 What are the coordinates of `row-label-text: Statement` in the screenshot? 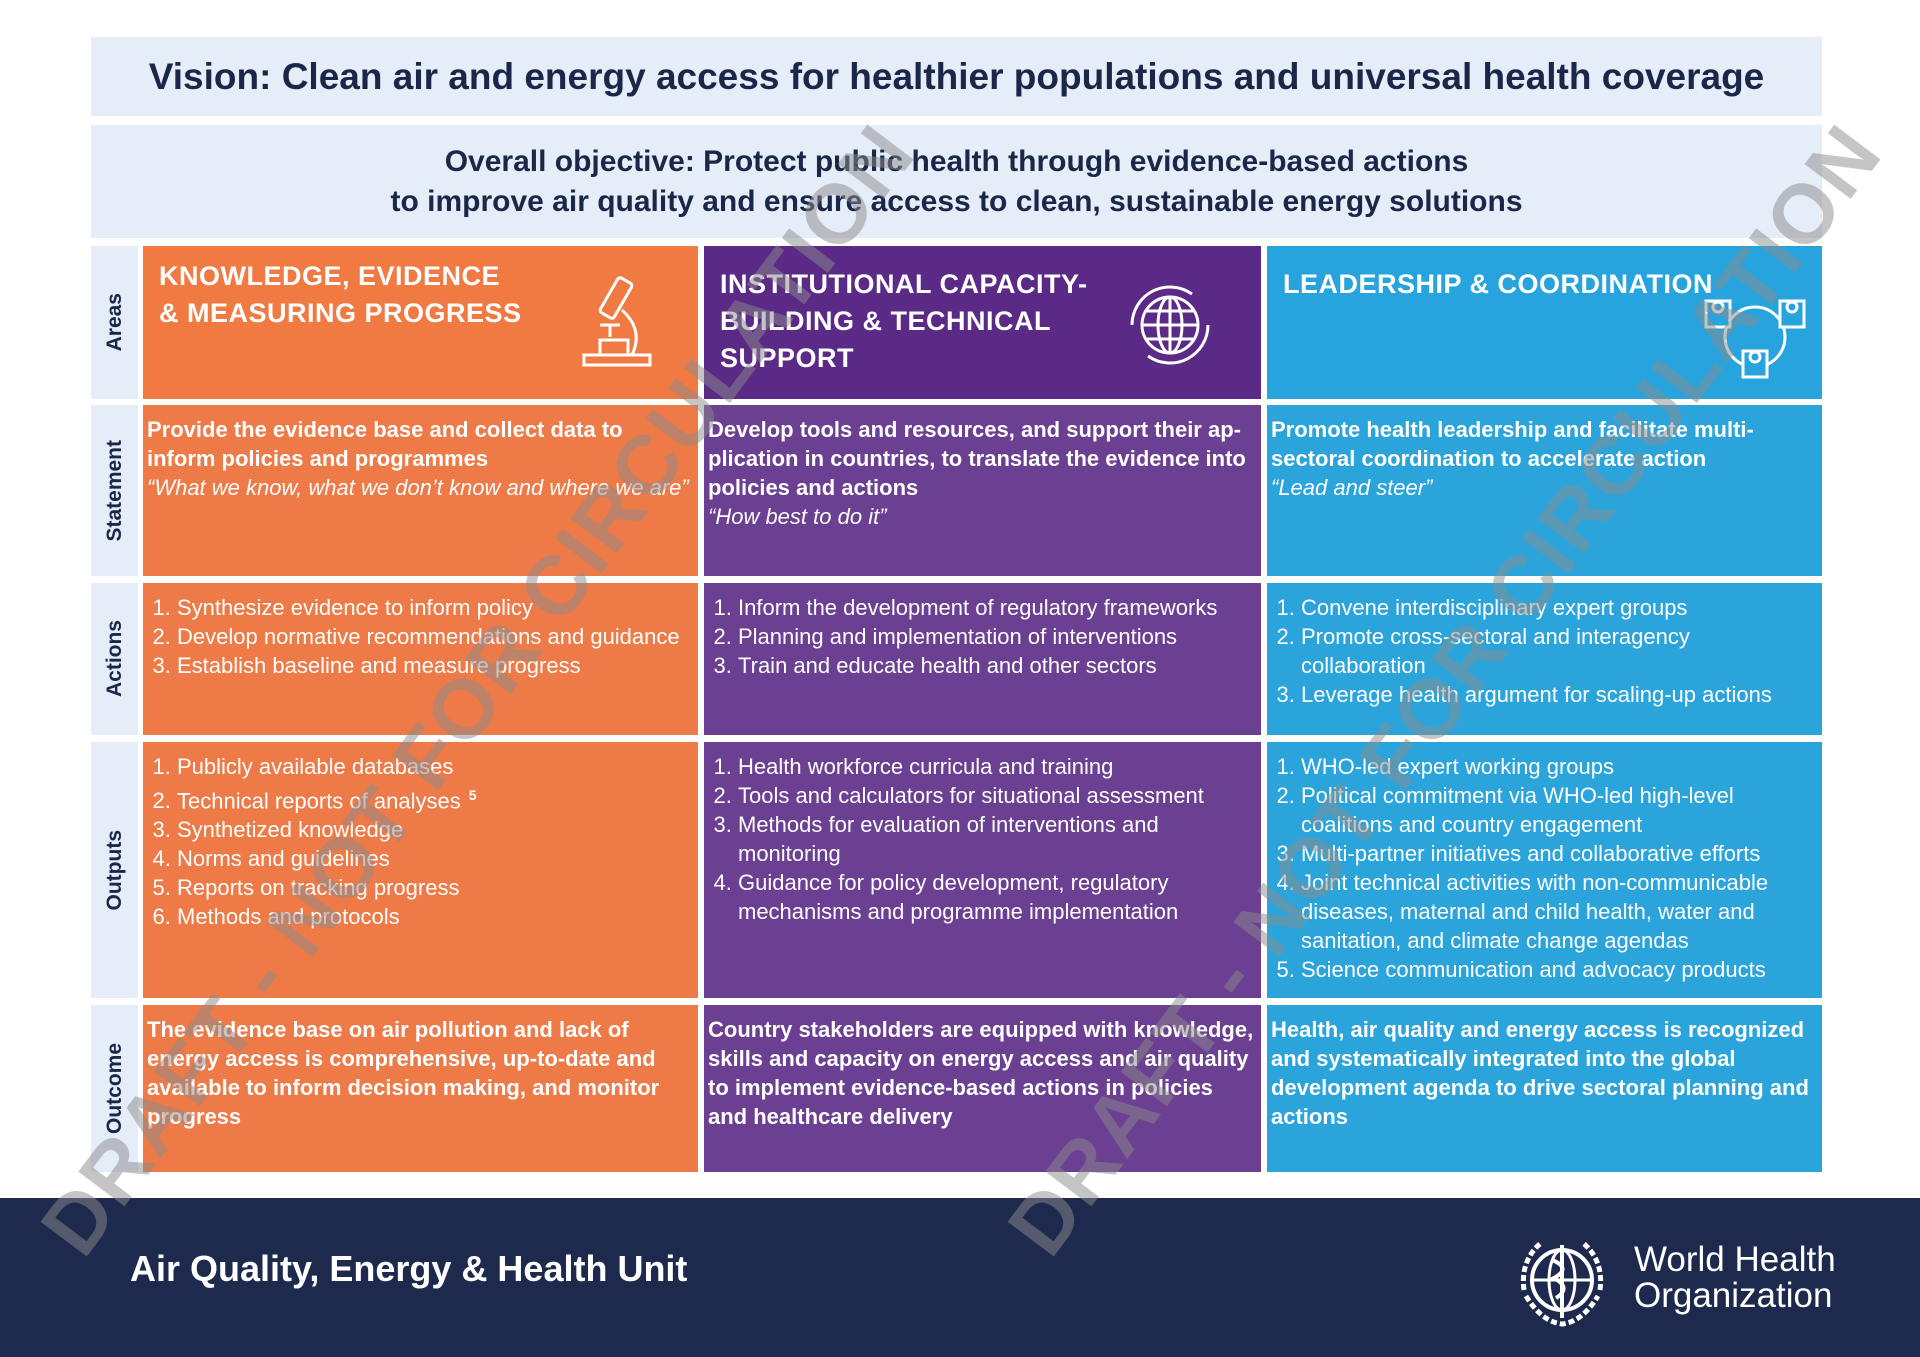 It's located at (114, 490).